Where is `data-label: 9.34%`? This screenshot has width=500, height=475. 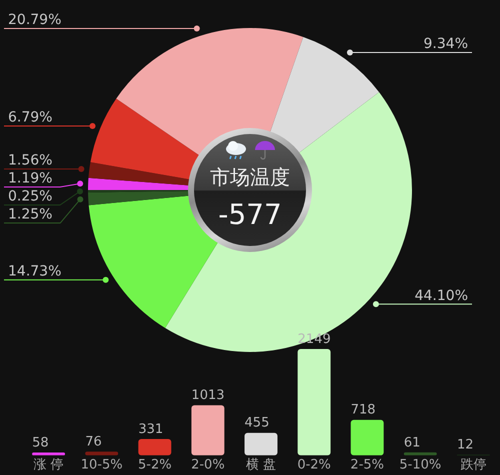 data-label: 9.34% is located at coordinates (446, 44).